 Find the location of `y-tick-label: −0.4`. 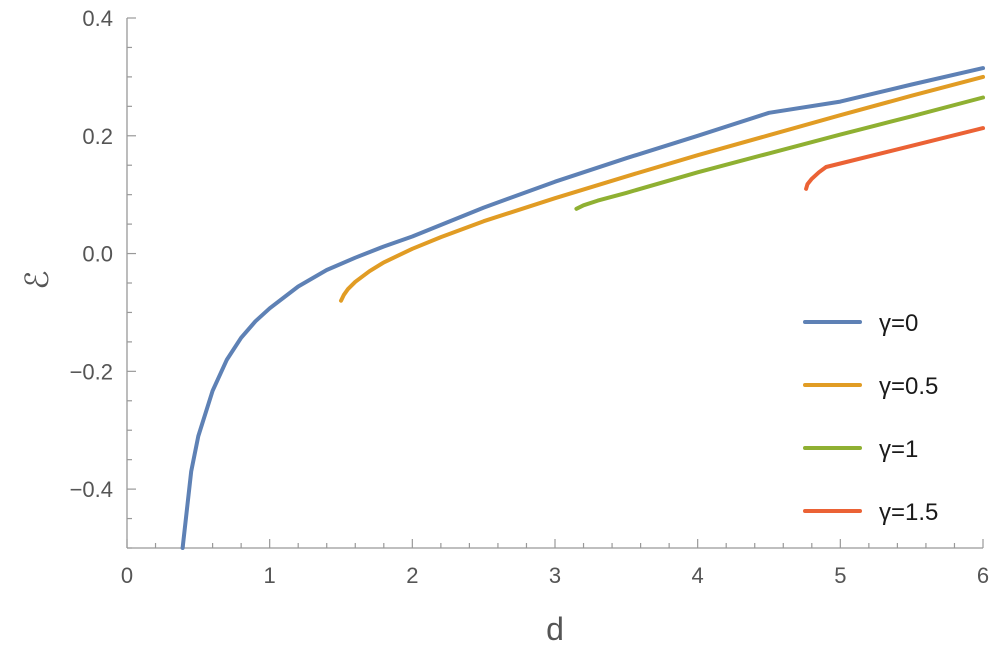

y-tick-label: −0.4 is located at coordinates (91, 489).